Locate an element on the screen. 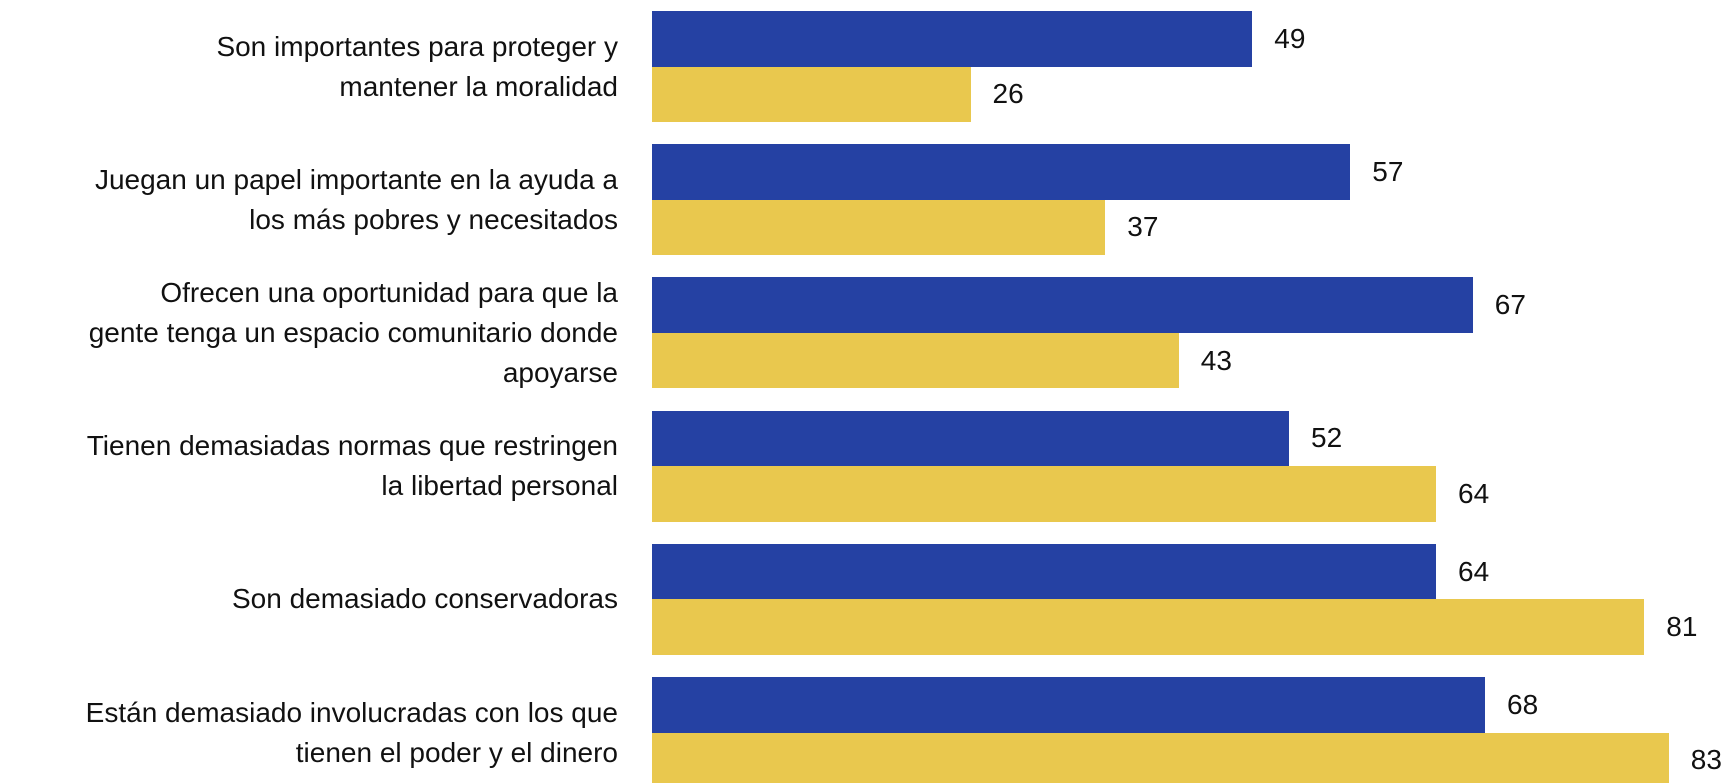  value-label: 52 is located at coordinates (1327, 438).